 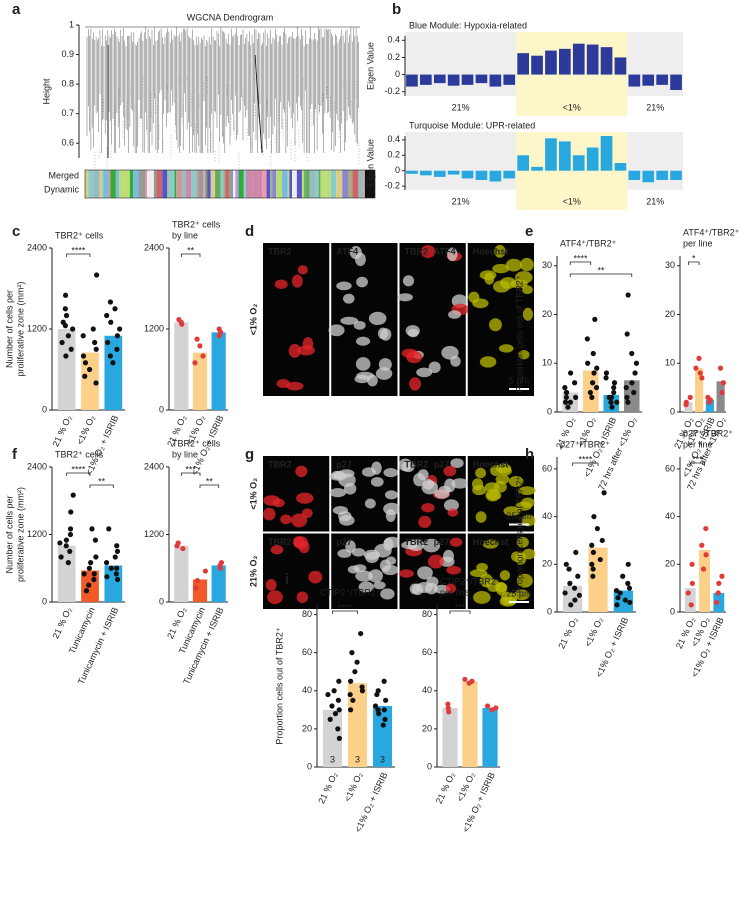 I want to click on row-label: <1% O₂, so click(x=253, y=320).